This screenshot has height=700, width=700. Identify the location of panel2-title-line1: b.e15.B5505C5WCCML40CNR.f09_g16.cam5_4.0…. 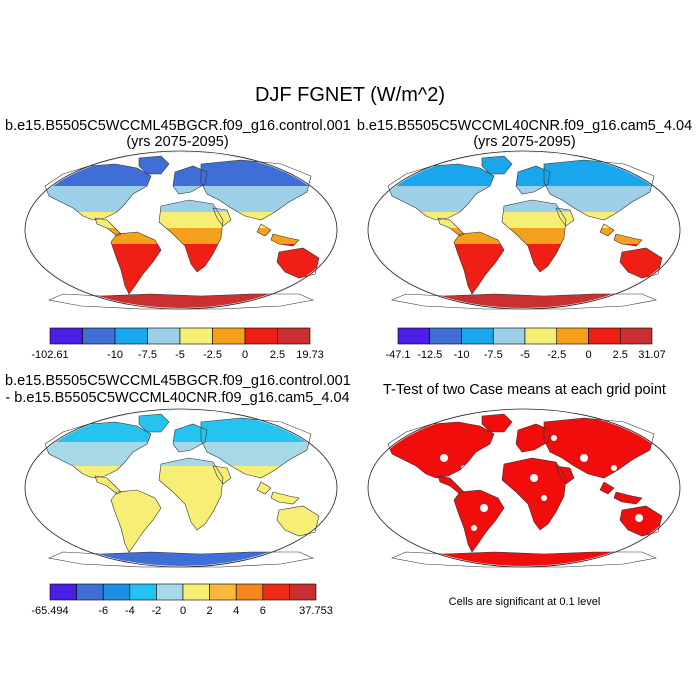
(524, 126).